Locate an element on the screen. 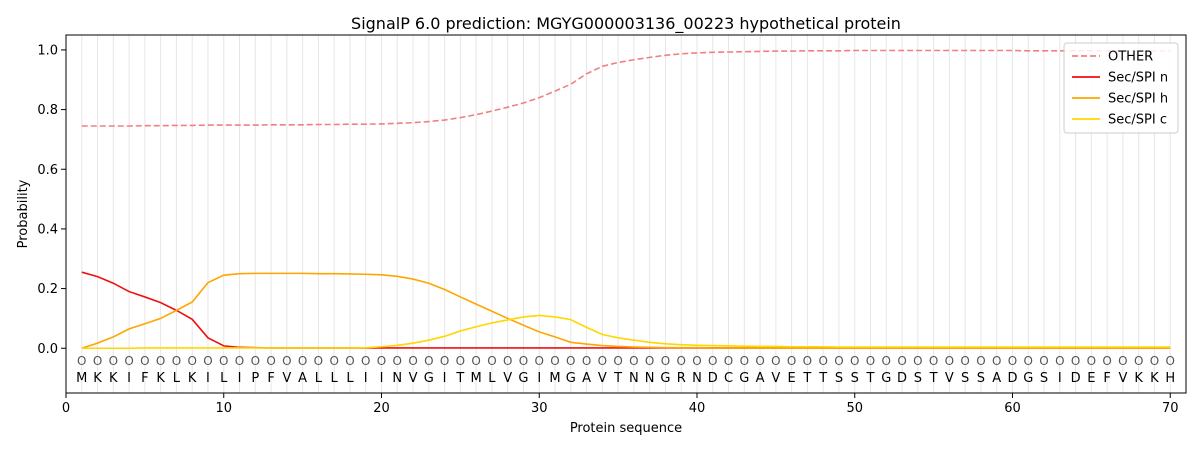 This screenshot has width=1200, height=450. legend-label: Sec/SPI n is located at coordinates (1138, 78).